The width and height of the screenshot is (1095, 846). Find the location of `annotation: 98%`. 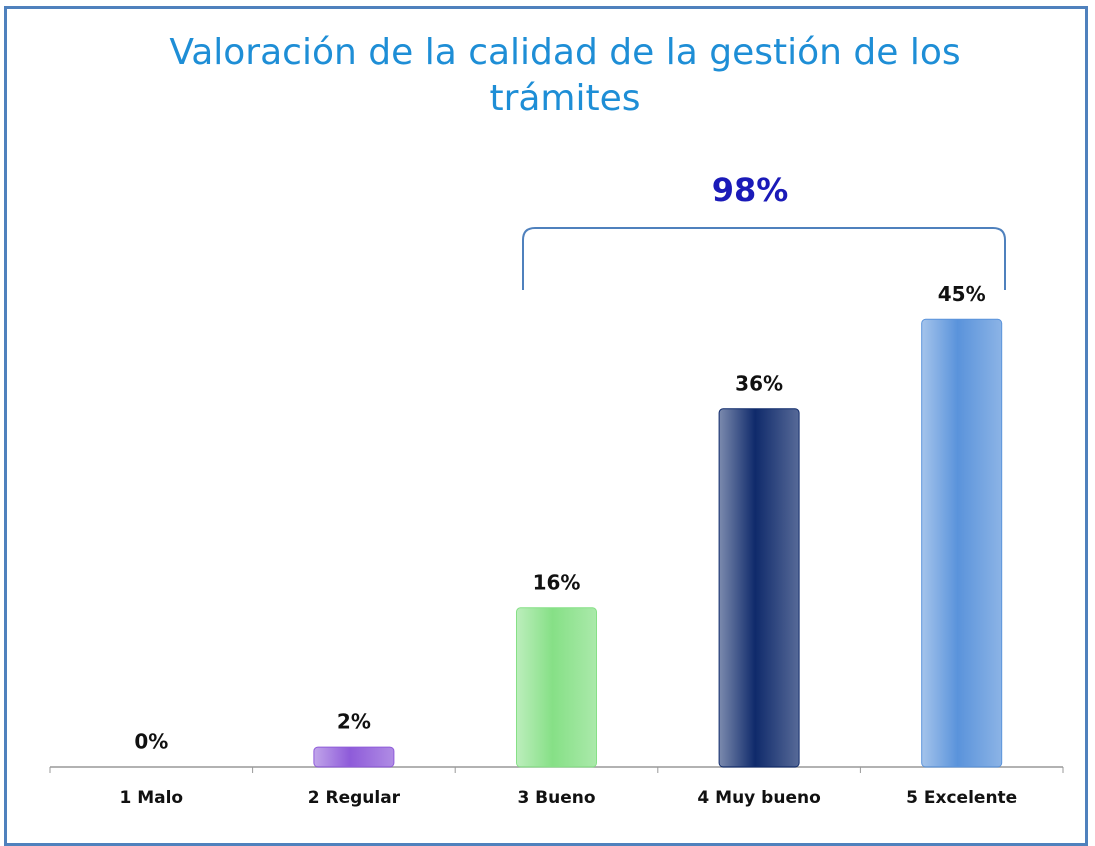

annotation: 98% is located at coordinates (750, 190).